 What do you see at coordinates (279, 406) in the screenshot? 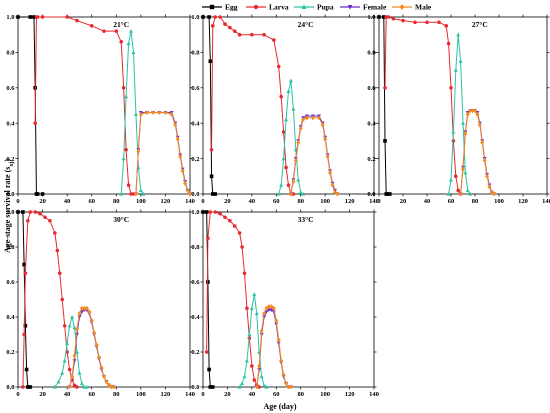
I see `x-axis-title: Age (day)` at bounding box center [279, 406].